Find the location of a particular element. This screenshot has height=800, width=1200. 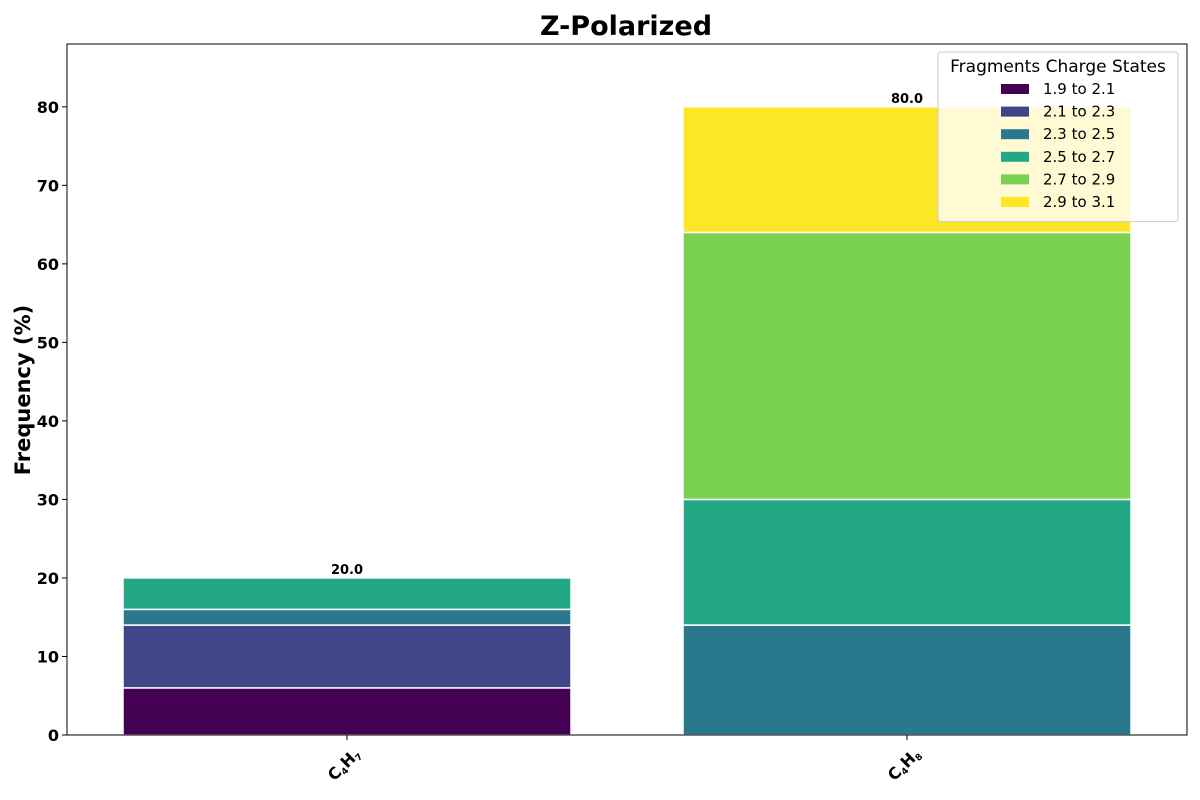

legend-item-label: 2.5 to 2.7 is located at coordinates (1079, 157).